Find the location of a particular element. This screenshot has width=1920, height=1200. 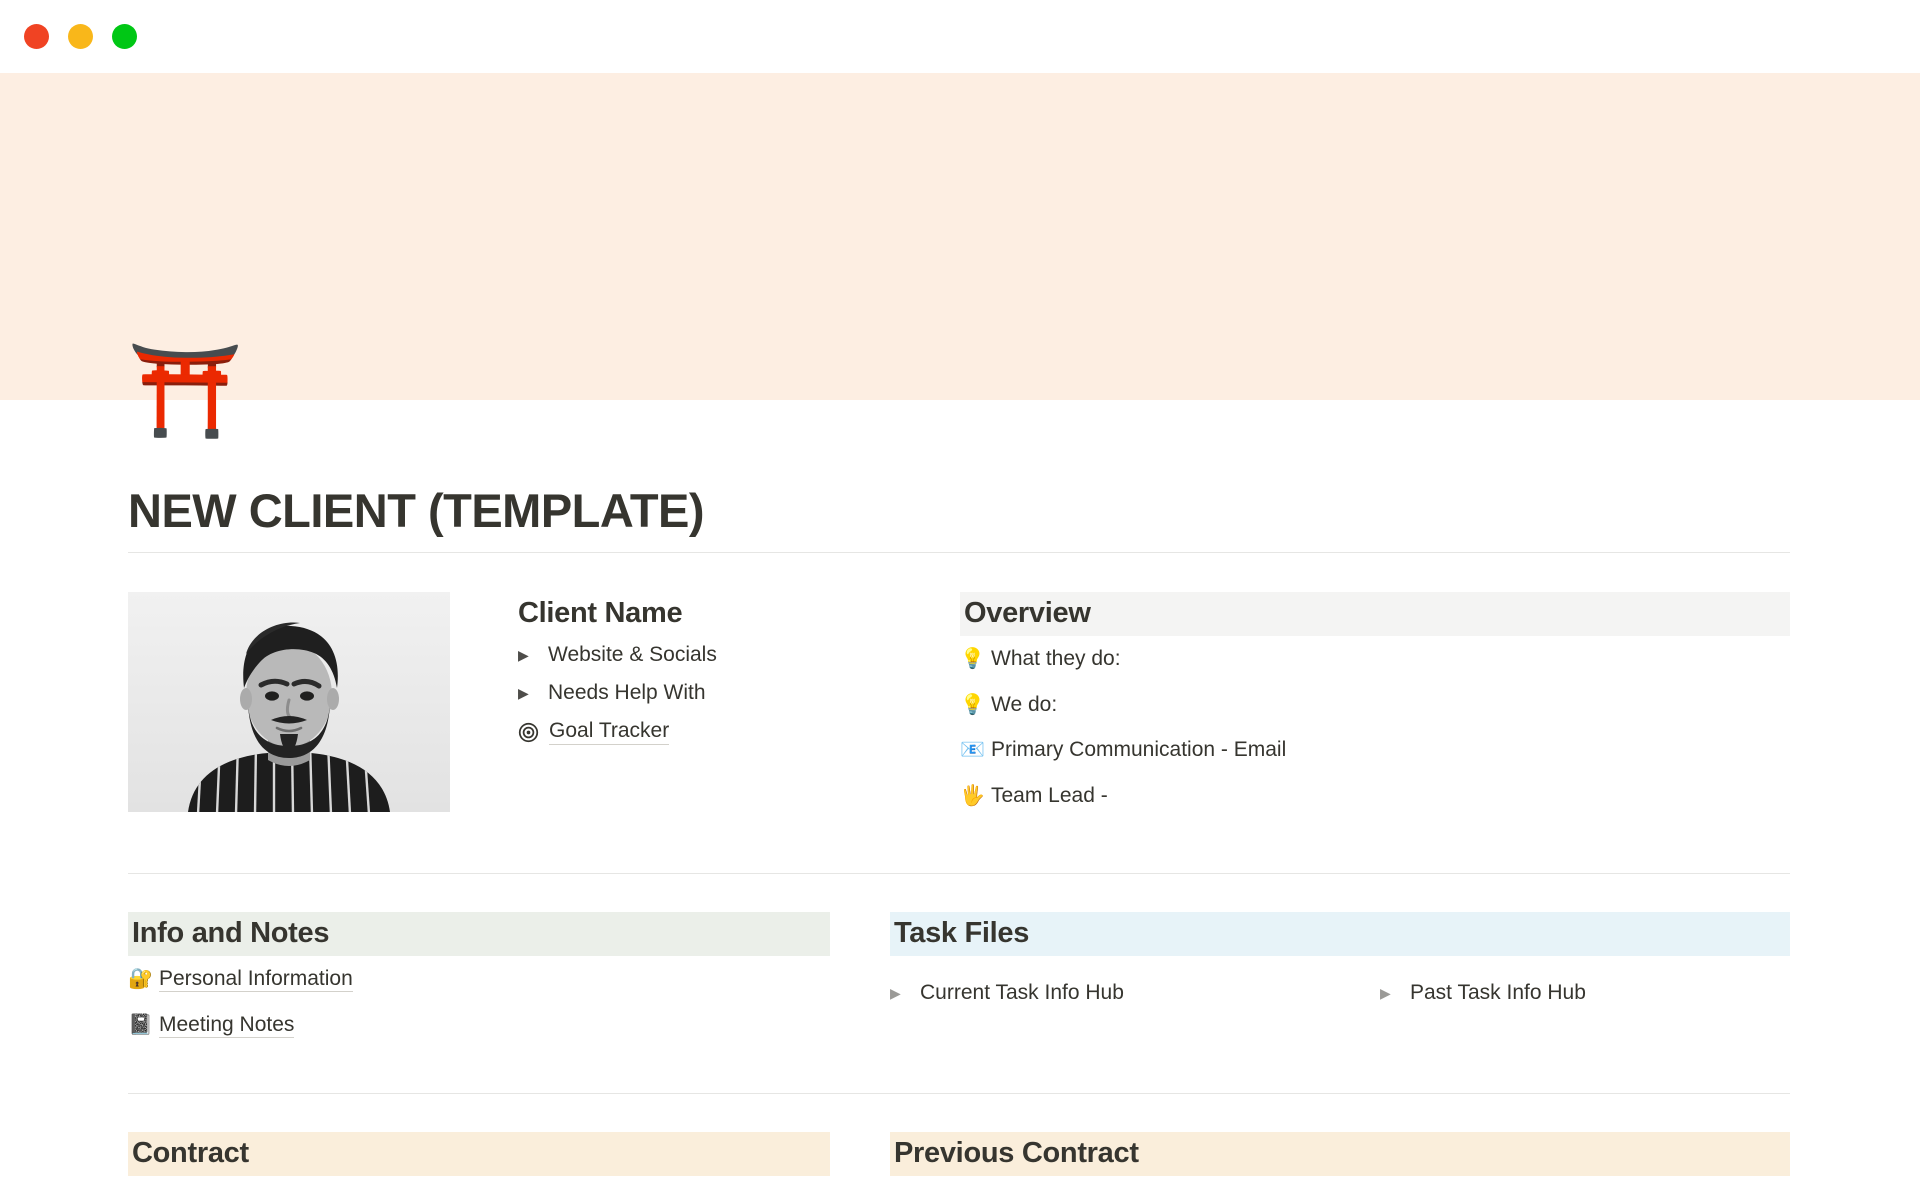

photo-column is located at coordinates (293, 705).